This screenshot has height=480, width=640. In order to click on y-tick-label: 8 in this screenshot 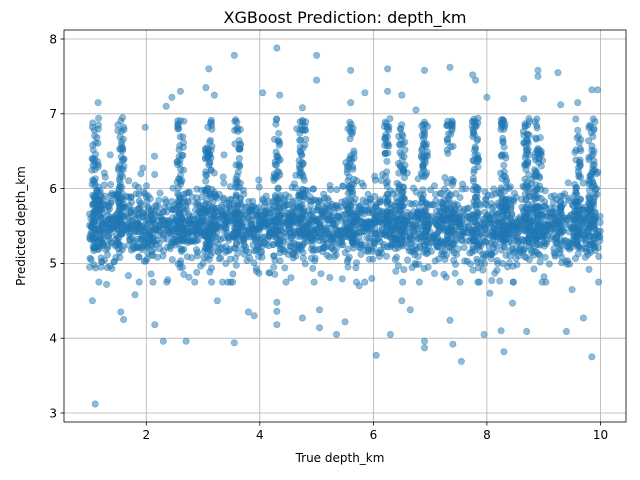, I will do `click(53, 39)`.